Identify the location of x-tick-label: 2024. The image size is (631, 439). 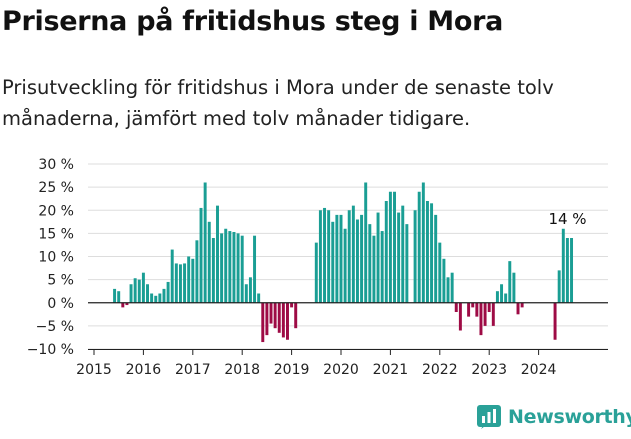
(539, 370).